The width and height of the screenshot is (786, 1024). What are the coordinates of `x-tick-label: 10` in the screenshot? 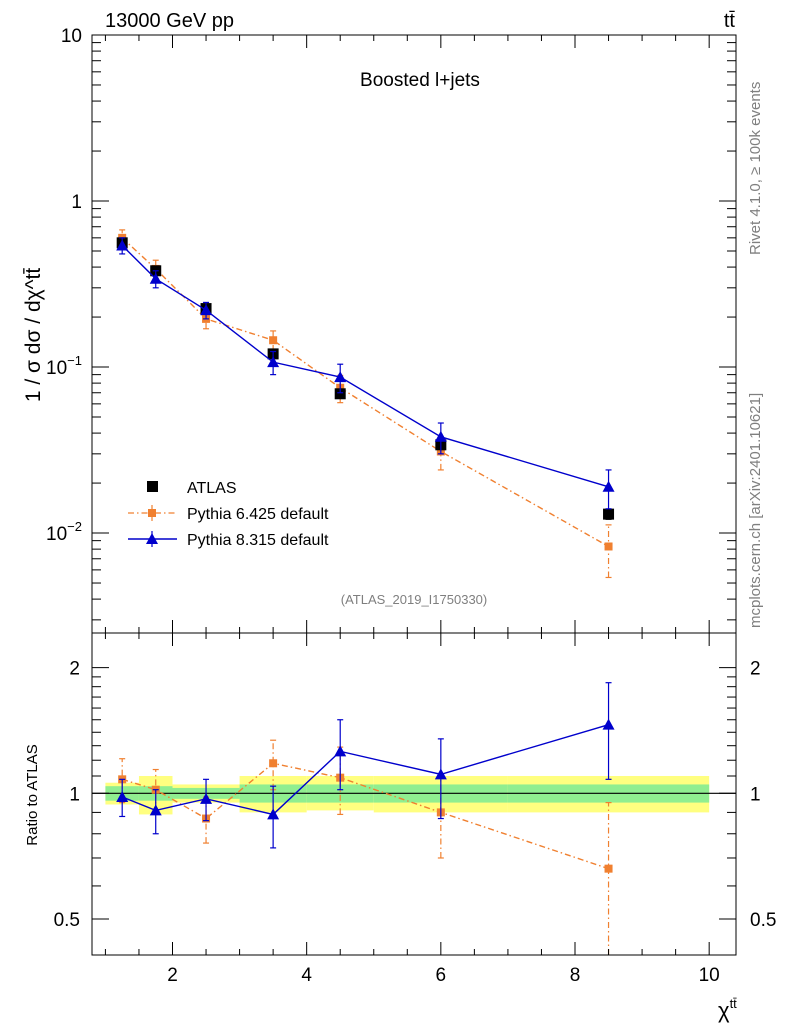 It's located at (709, 975).